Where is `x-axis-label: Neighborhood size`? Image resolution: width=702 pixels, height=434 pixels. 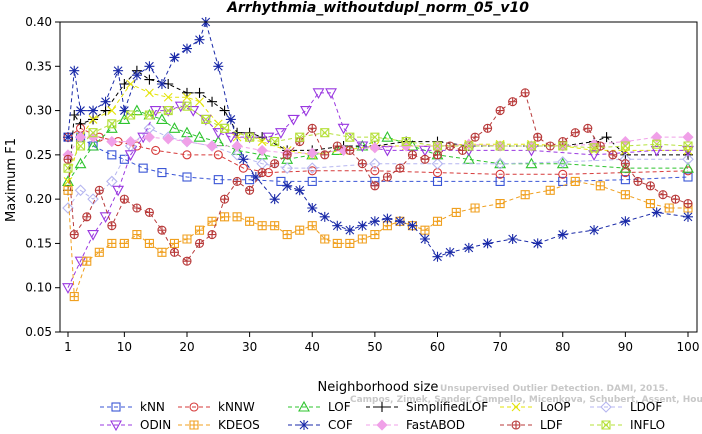 x-axis-label: Neighborhood size is located at coordinates (378, 387).